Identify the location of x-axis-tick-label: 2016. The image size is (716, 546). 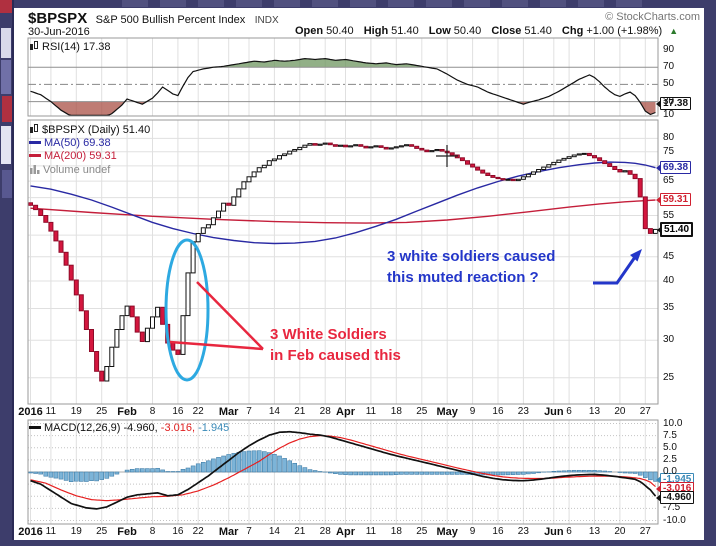
(30, 532).